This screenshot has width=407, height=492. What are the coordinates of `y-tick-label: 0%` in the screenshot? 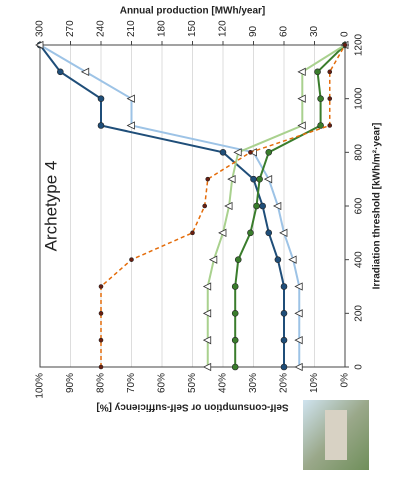 It's located at (345, 380).